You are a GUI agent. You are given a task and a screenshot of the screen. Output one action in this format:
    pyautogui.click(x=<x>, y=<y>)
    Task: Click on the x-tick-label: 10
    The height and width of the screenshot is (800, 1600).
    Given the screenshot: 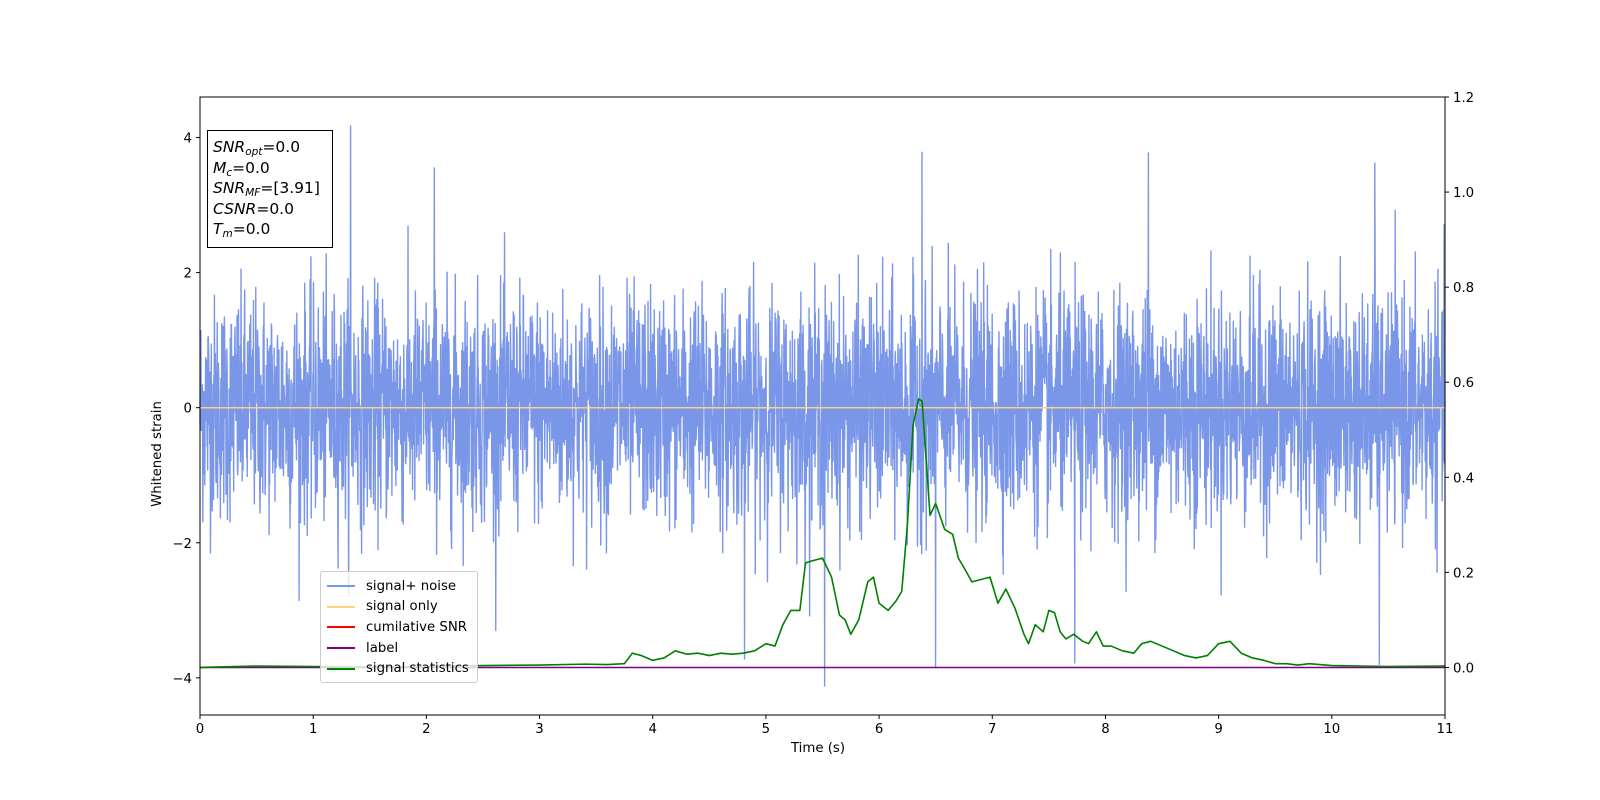 What is the action you would take?
    pyautogui.click(x=1331, y=729)
    